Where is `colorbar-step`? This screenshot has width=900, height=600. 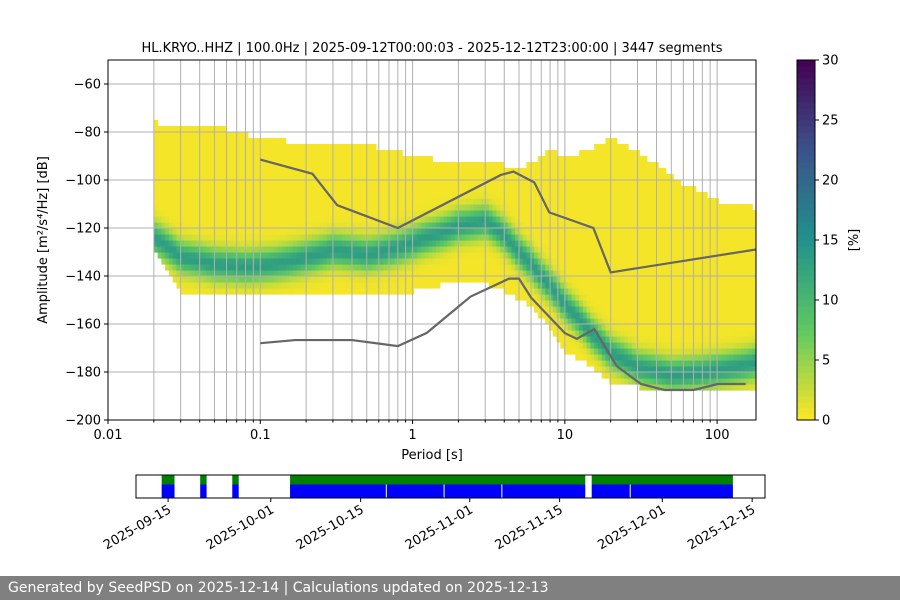 colorbar-step is located at coordinates (806, 219).